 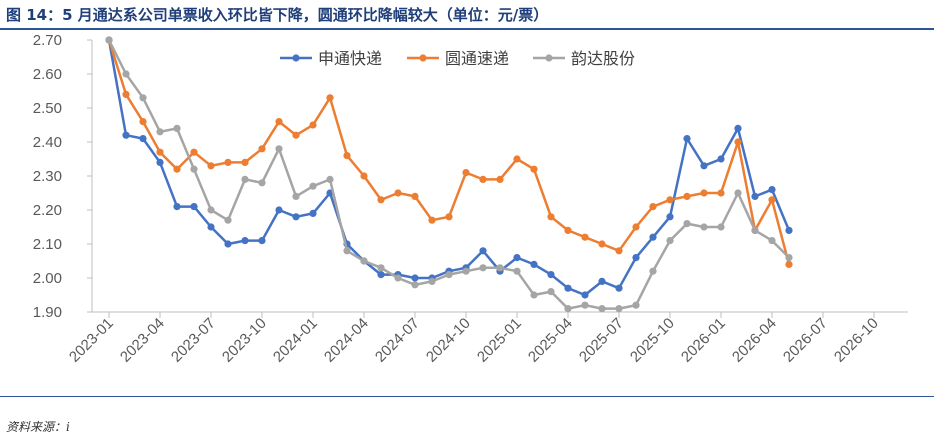 What do you see at coordinates (467, 29) in the screenshot?
I see `title-rule` at bounding box center [467, 29].